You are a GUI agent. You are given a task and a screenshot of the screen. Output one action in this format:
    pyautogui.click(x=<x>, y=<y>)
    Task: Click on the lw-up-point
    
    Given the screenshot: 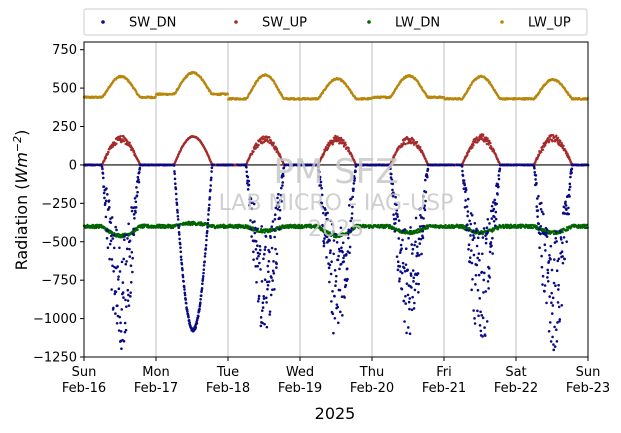 What is the action you would take?
    pyautogui.click(x=128, y=80)
    